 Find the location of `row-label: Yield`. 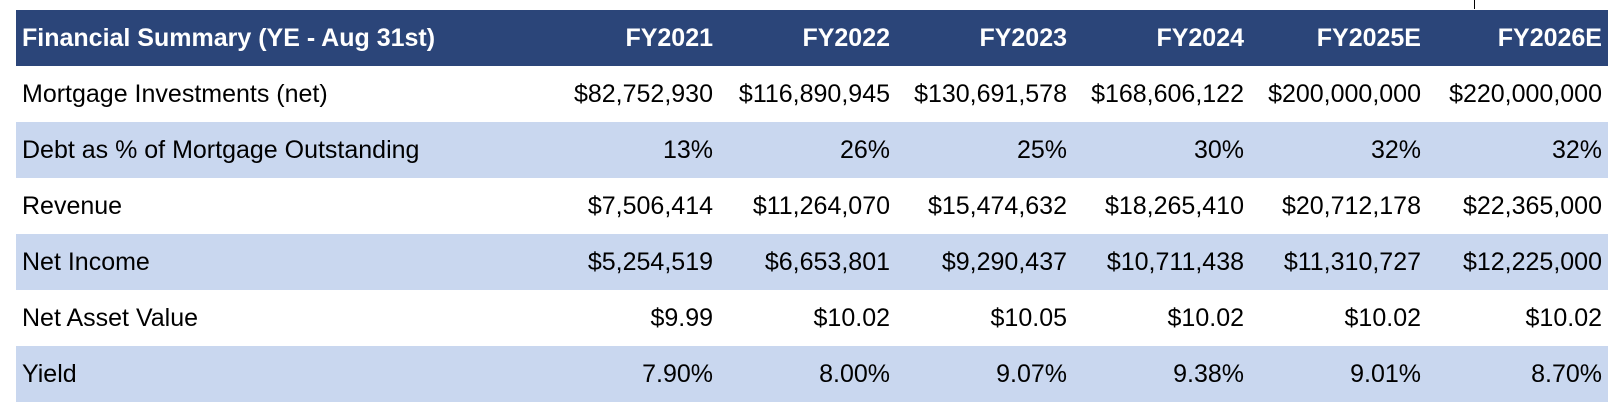

row-label: Yield is located at coordinates (279, 374).